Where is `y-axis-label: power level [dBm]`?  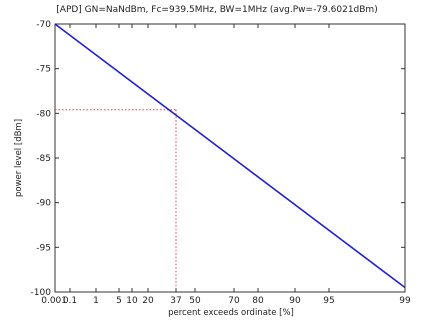 y-axis-label: power level [dBm] is located at coordinates (19, 158).